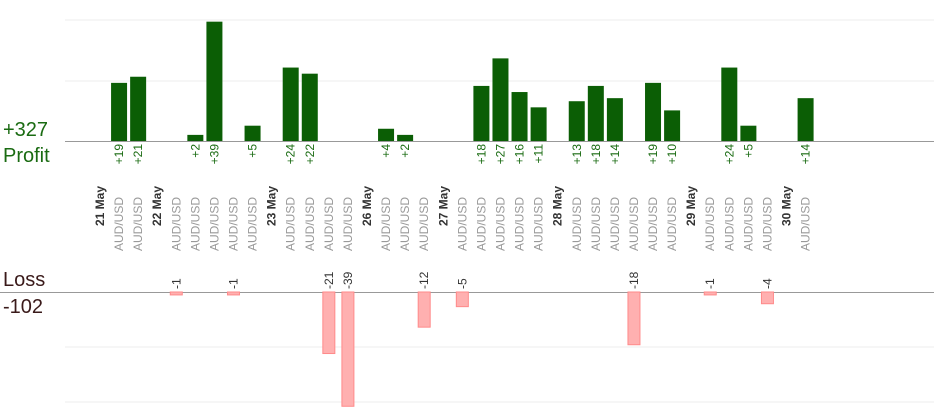  Describe the element at coordinates (672, 154) in the screenshot. I see `profit-value-label: +10` at that location.